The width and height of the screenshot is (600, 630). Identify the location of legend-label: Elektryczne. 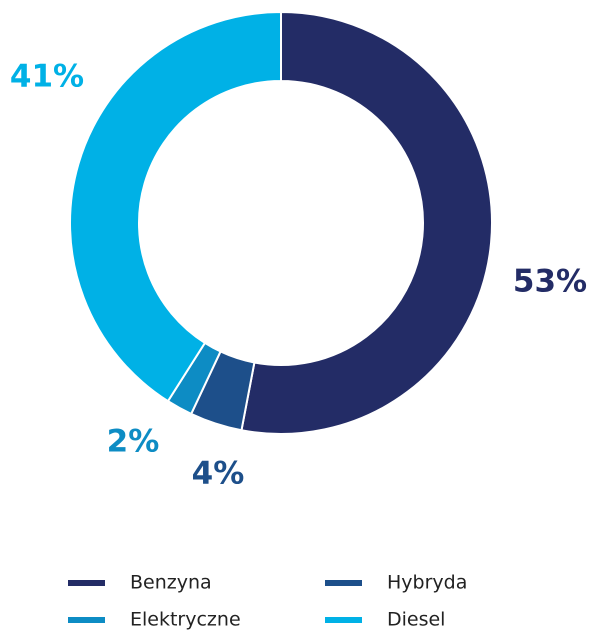
(185, 619).